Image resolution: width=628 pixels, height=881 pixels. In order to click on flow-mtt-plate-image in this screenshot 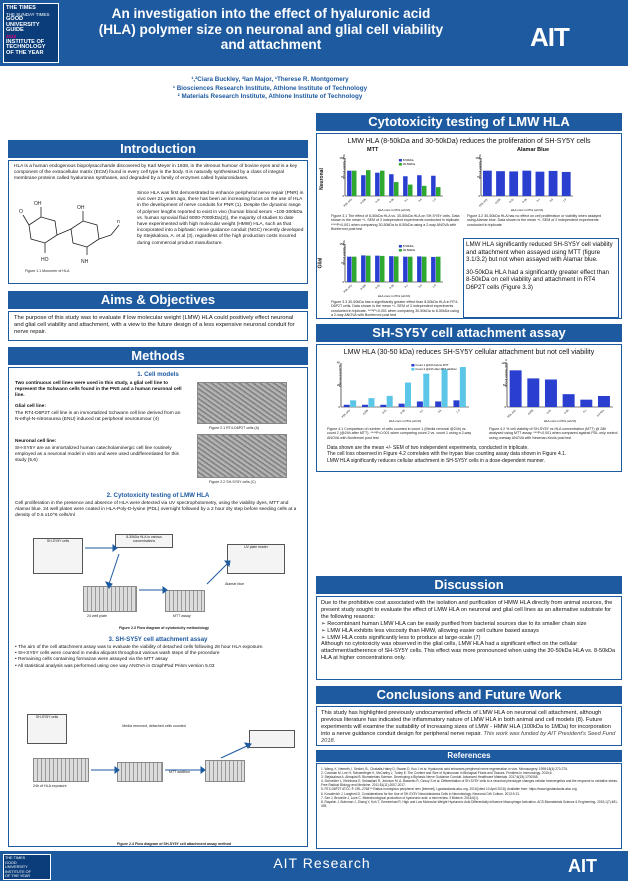, I will do `click(185, 601)`.